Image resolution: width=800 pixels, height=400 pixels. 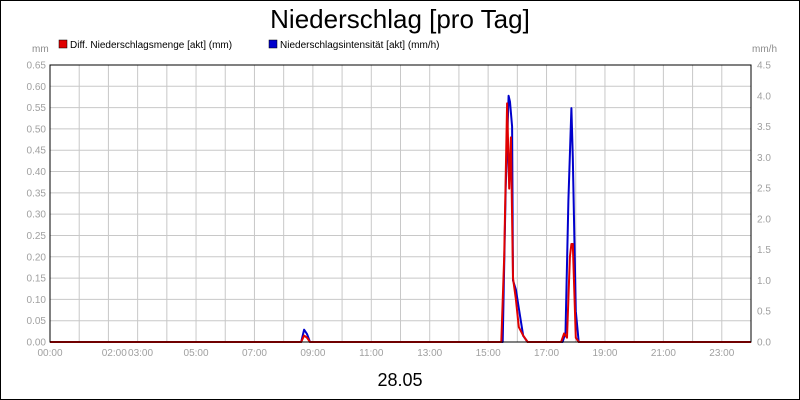 What do you see at coordinates (312, 353) in the screenshot?
I see `x-tick-label: 09:00` at bounding box center [312, 353].